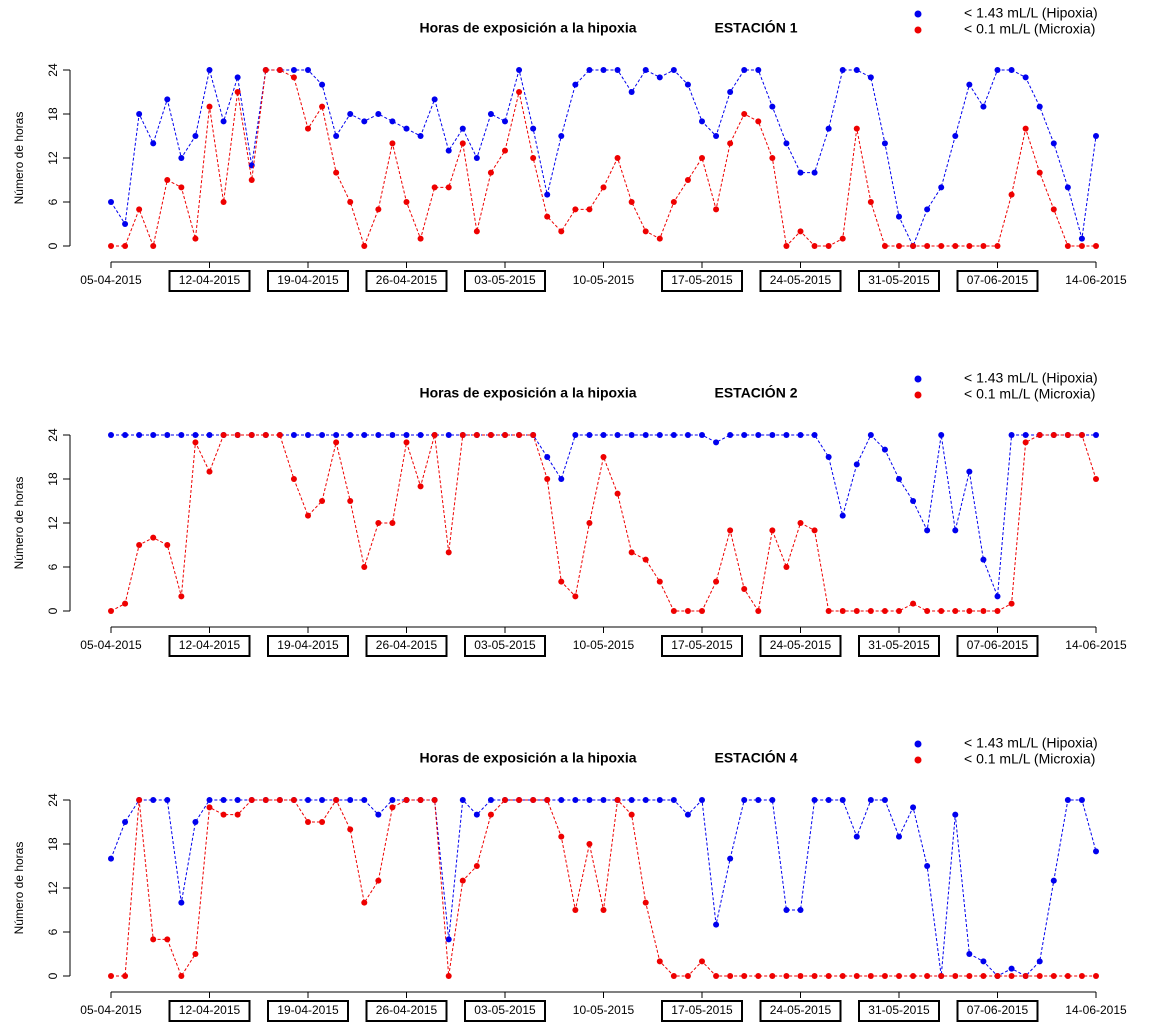 The height and width of the screenshot is (1025, 1160). I want to click on x-tick-label: 03-05-2015, so click(505, 280).